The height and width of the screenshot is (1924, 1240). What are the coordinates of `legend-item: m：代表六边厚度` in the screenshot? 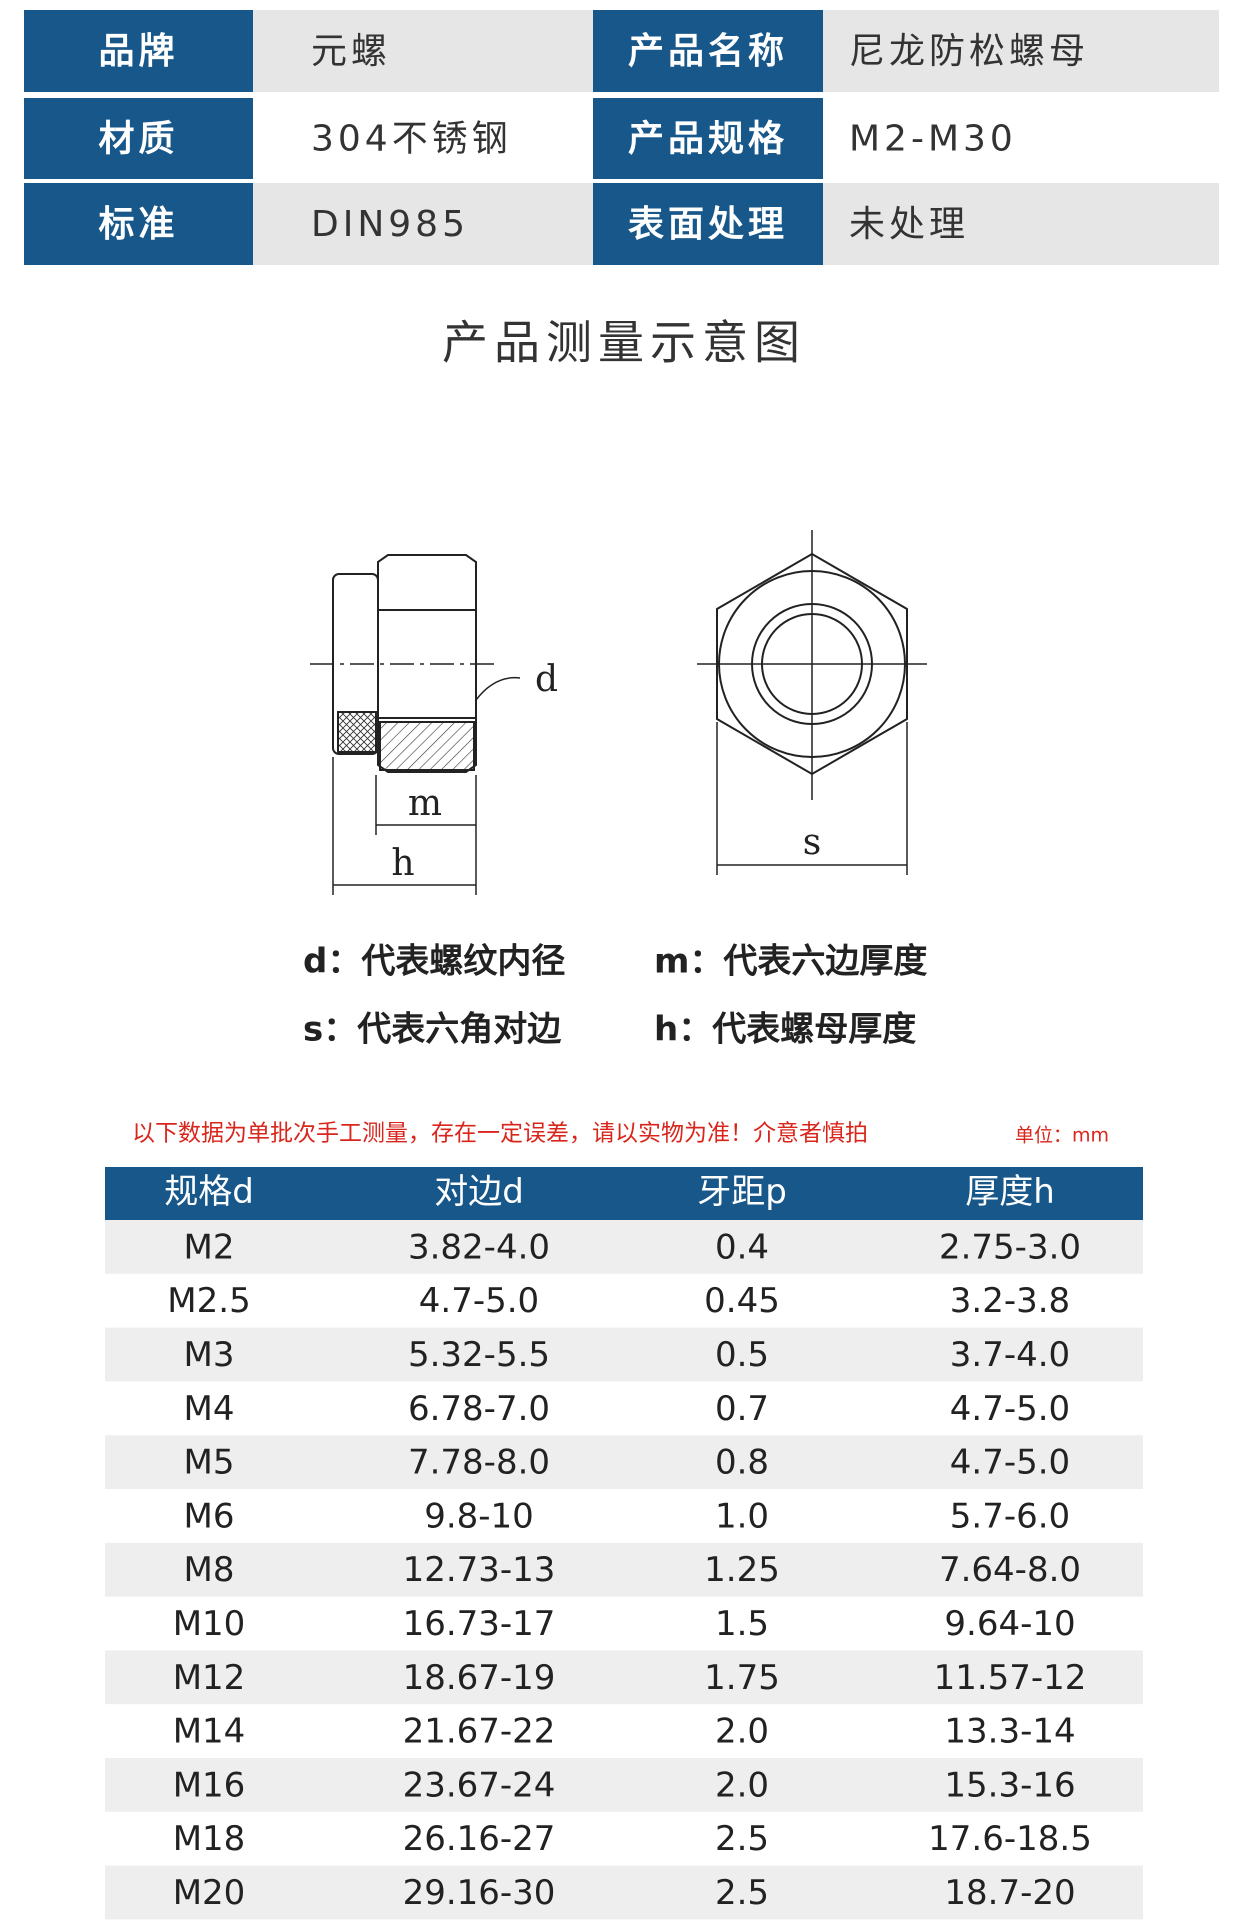 It's located at (790, 962).